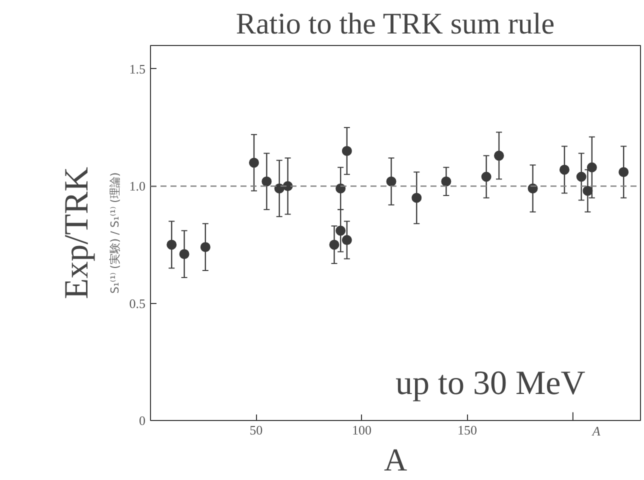 The image size is (644, 480). I want to click on y-tick-label: 1.5, so click(137, 68).